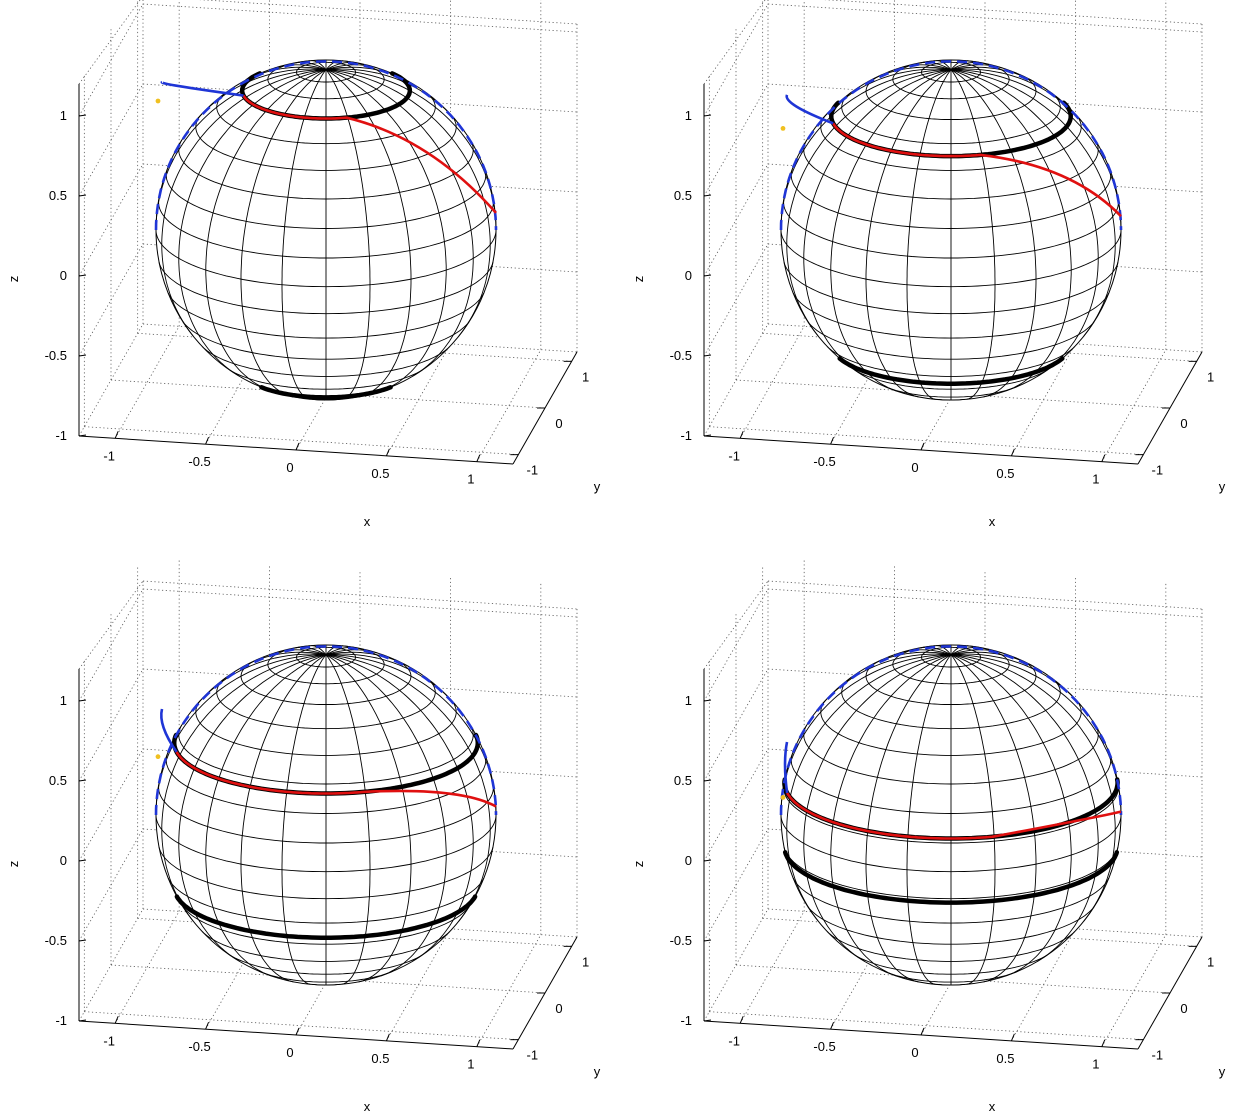  I want to click on trajectory, so click(369, 154).